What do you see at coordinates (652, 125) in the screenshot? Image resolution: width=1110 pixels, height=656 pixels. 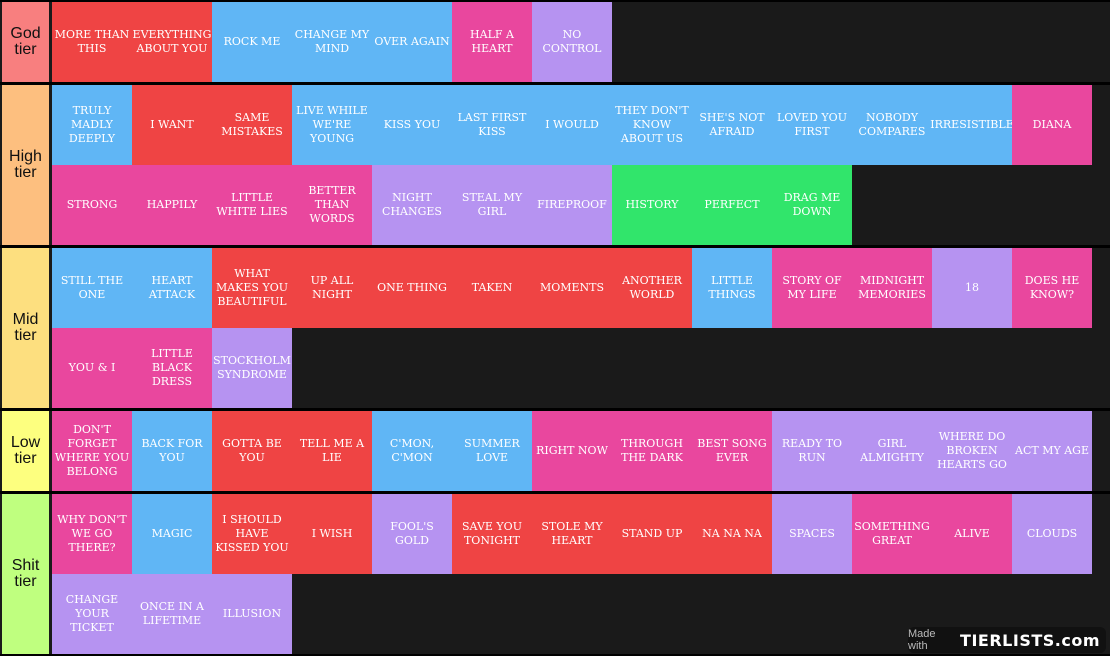 I see `tier-item: THEY DON'T KNOW ABOUT US` at bounding box center [652, 125].